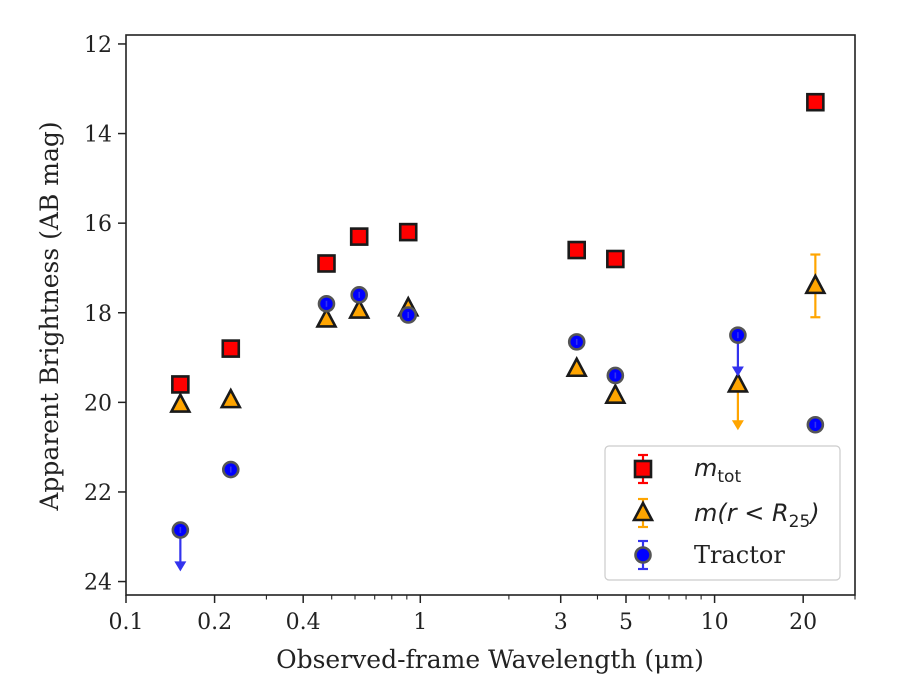 The image size is (900, 700). Describe the element at coordinates (98, 224) in the screenshot. I see `y-tick-label: 16` at that location.